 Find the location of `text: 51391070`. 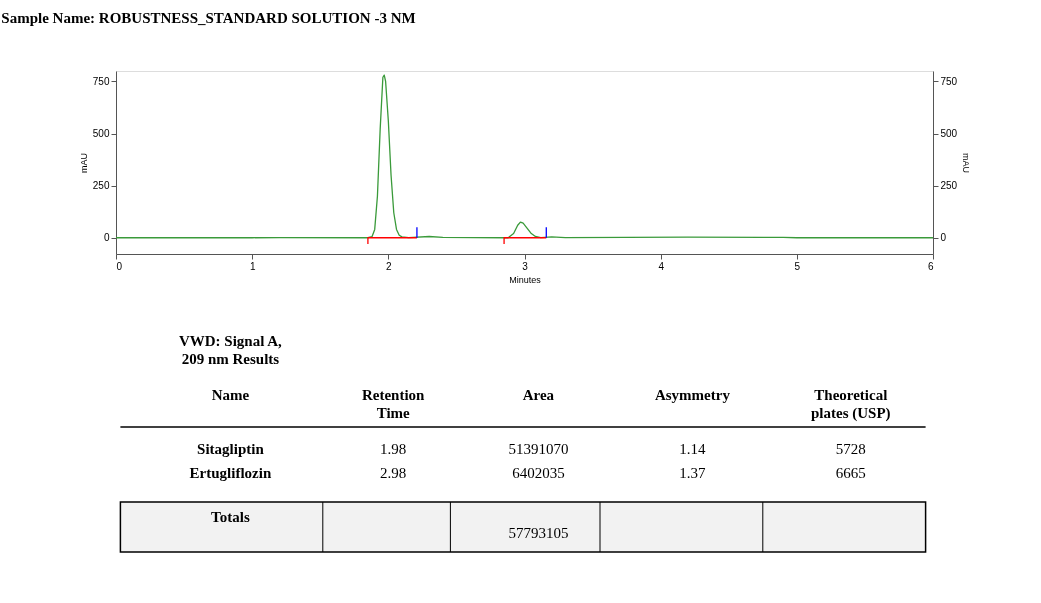

text: 51391070 is located at coordinates (538, 449).